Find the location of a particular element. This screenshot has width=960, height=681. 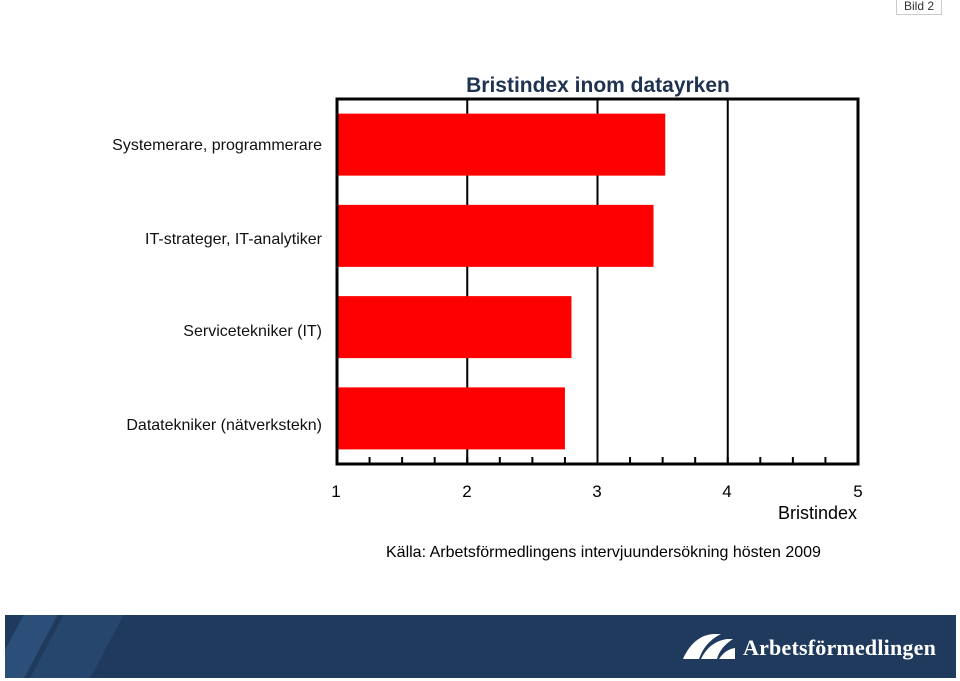

category-label: Systemerare, programmerare is located at coordinates (217, 145).